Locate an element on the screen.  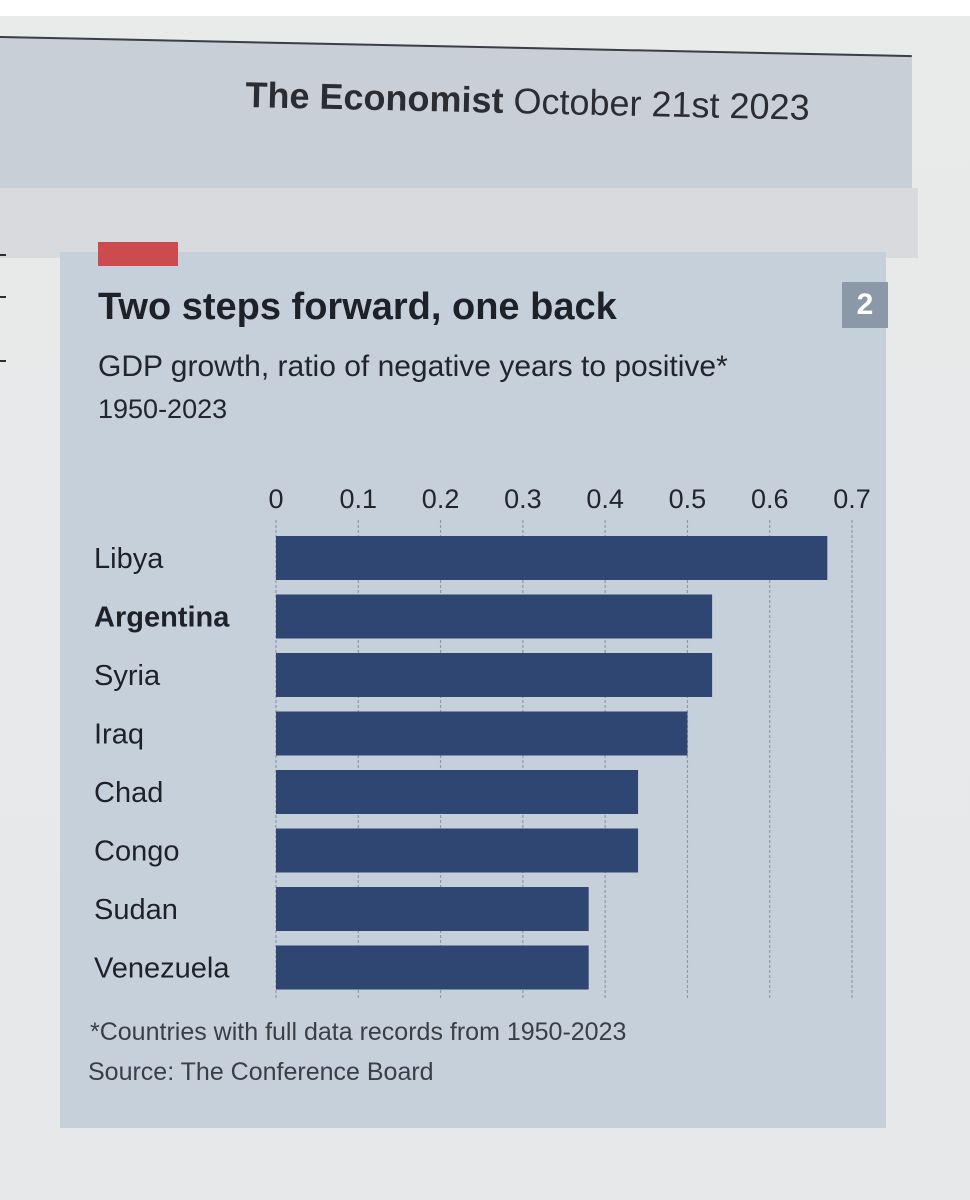
category-label: Chad is located at coordinates (128, 793).